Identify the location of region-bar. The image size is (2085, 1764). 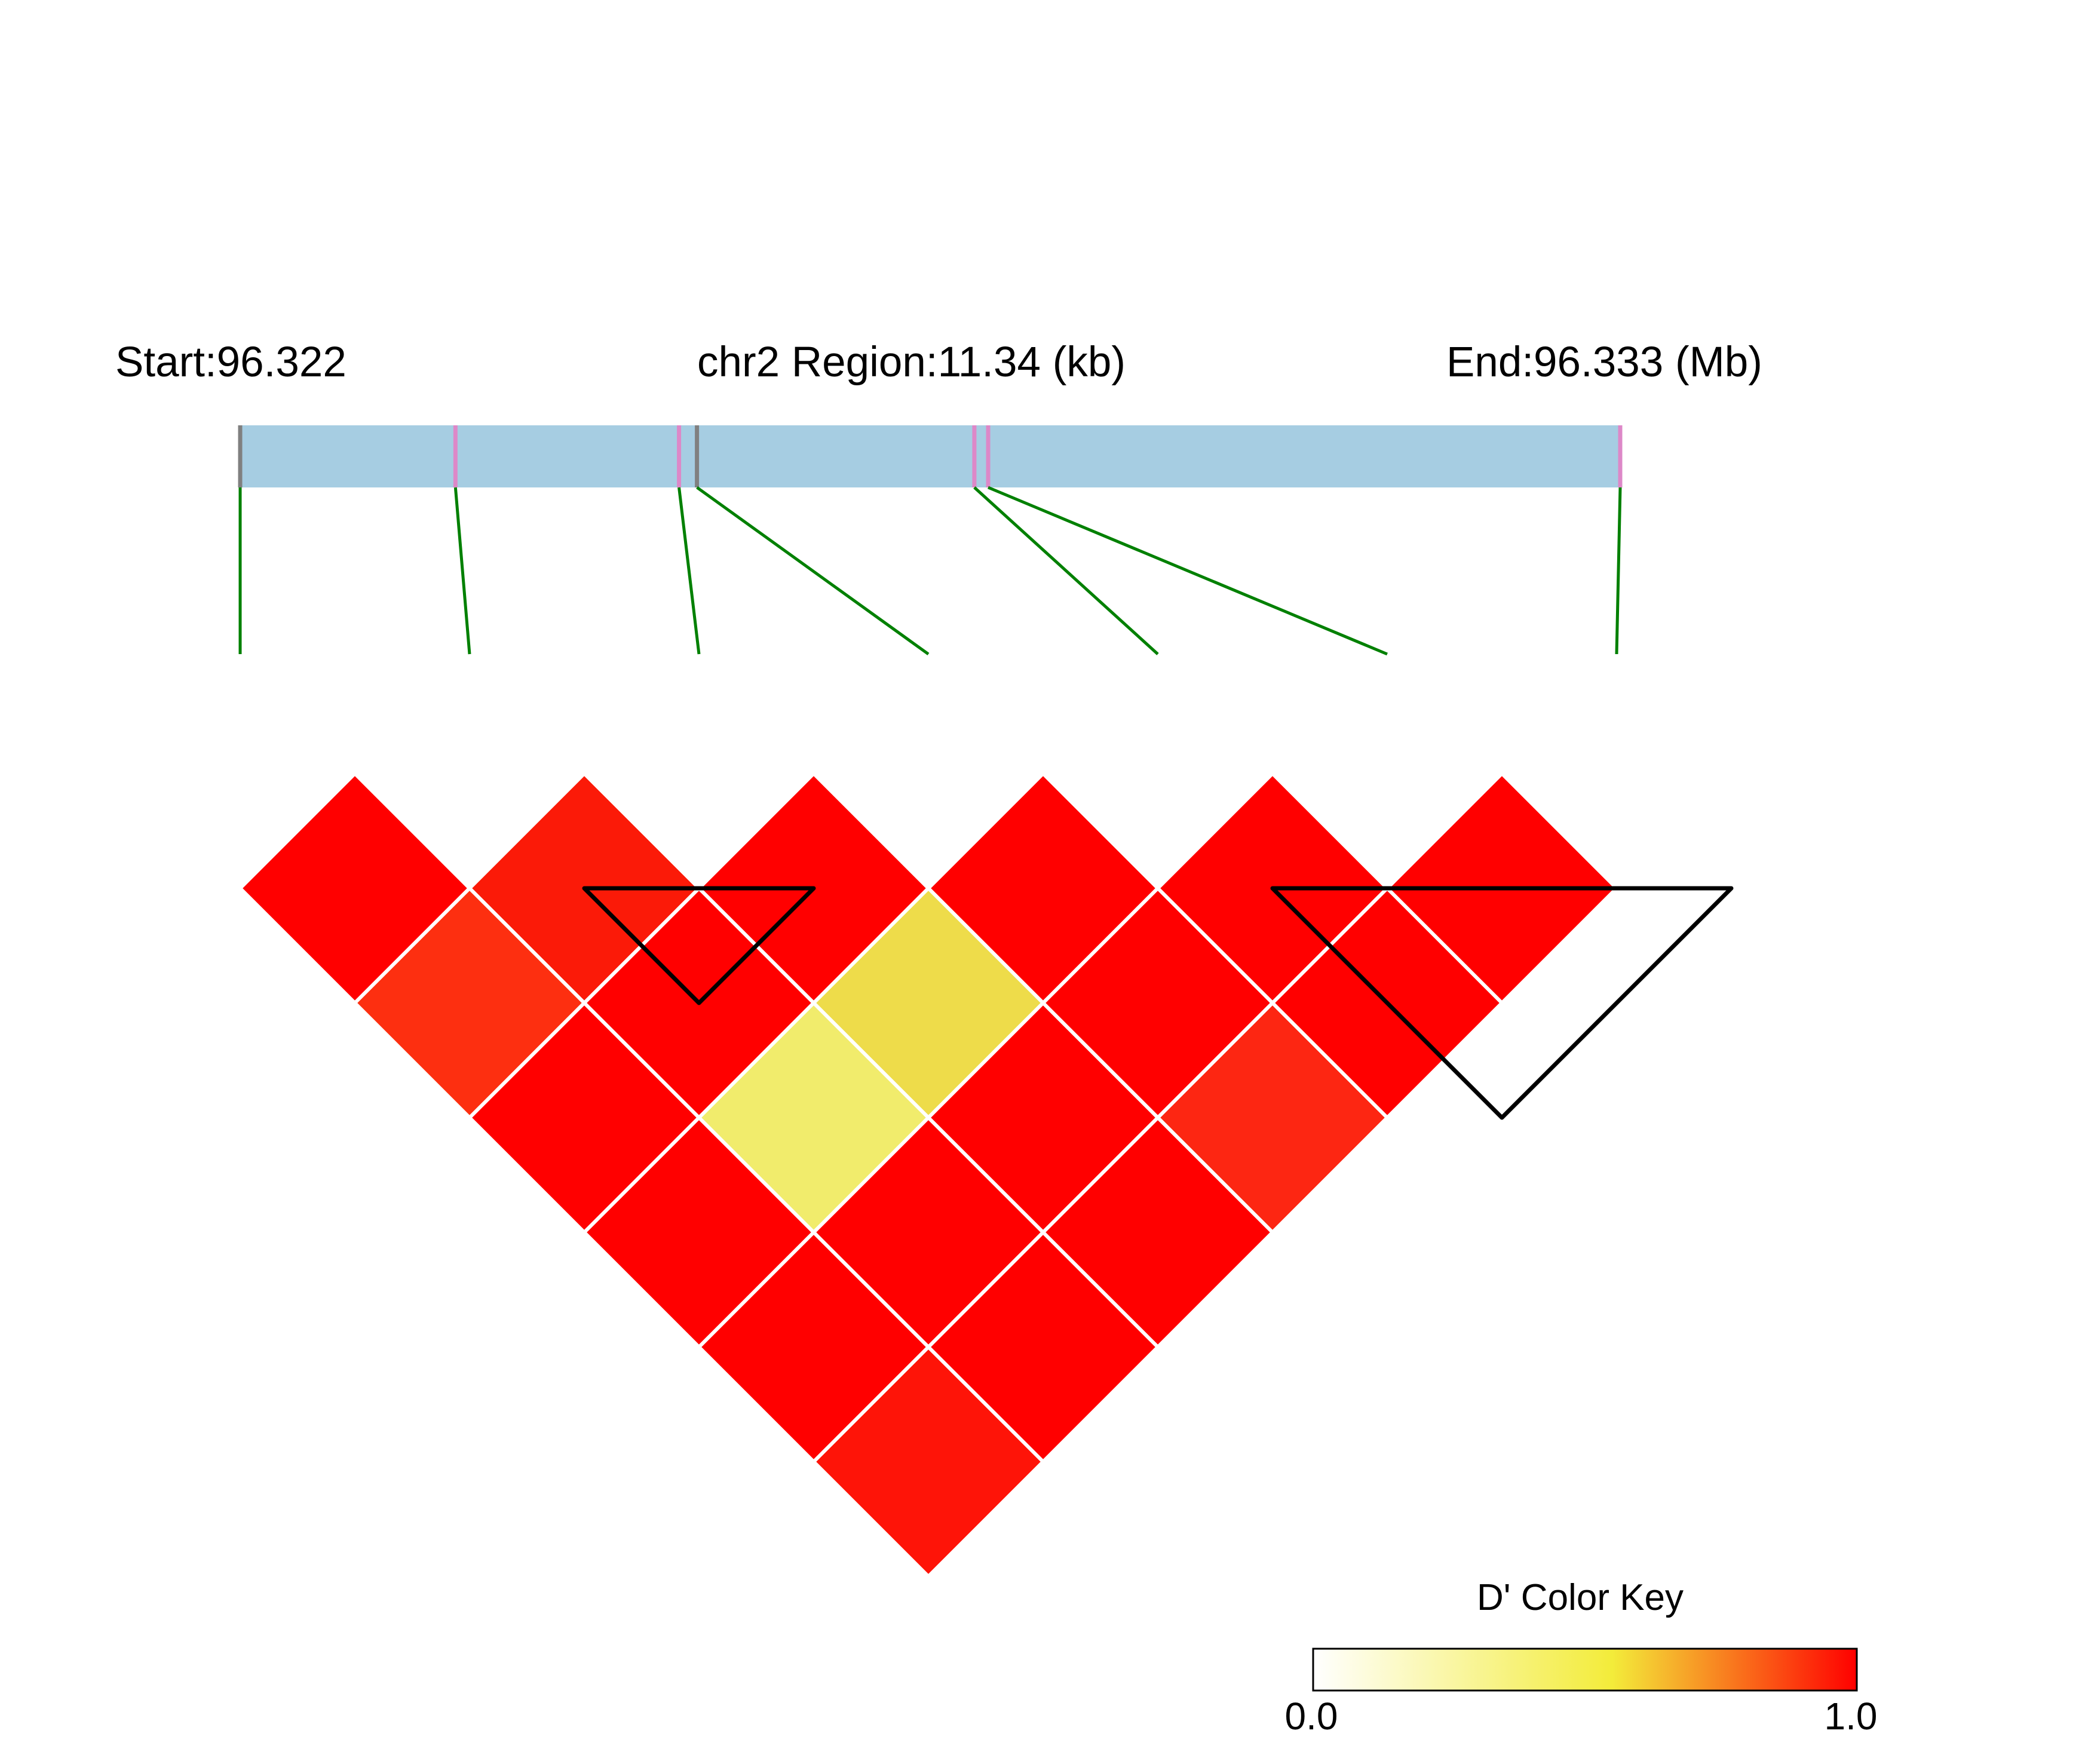
(930, 456).